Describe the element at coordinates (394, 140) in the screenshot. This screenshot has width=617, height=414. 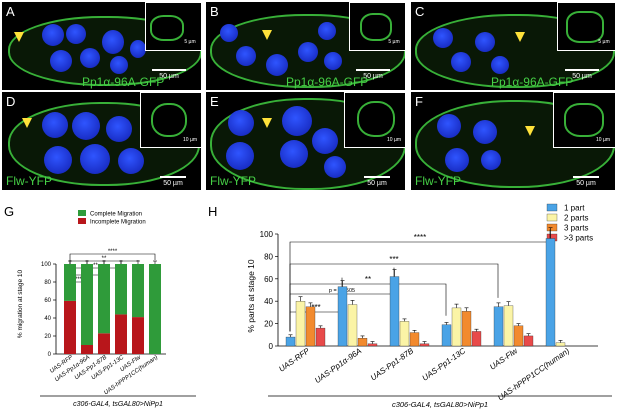
I see `inset-scale-label: 10 µm` at that location.